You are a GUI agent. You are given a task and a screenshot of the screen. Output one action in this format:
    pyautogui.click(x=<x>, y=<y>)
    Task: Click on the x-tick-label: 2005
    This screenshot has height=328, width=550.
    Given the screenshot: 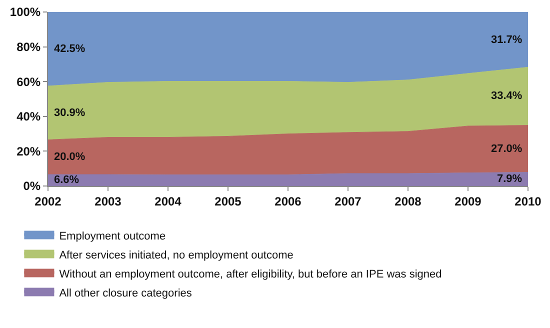 What is the action you would take?
    pyautogui.click(x=228, y=201)
    